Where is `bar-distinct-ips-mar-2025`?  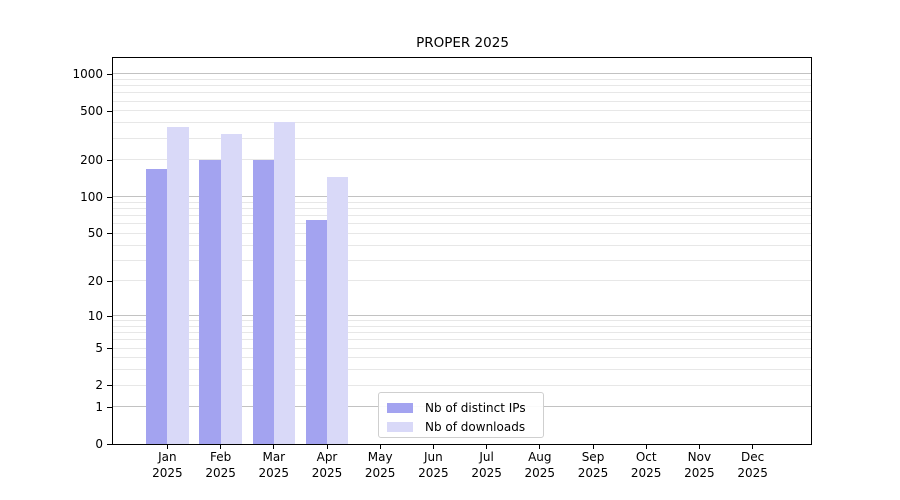 bar-distinct-ips-mar-2025 is located at coordinates (263, 301).